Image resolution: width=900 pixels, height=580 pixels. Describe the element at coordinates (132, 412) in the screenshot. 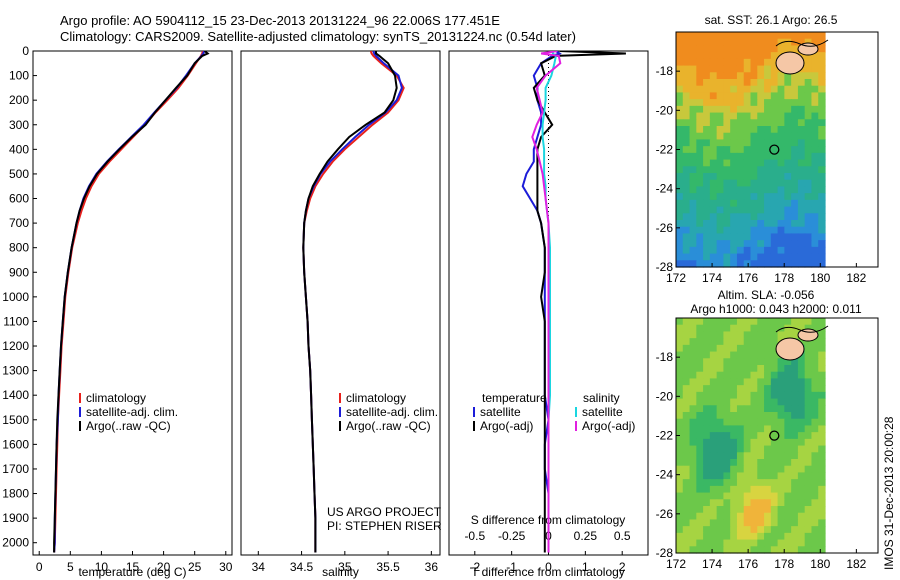

I see `temp-legend-label: satellite-adj. clim.` at that location.